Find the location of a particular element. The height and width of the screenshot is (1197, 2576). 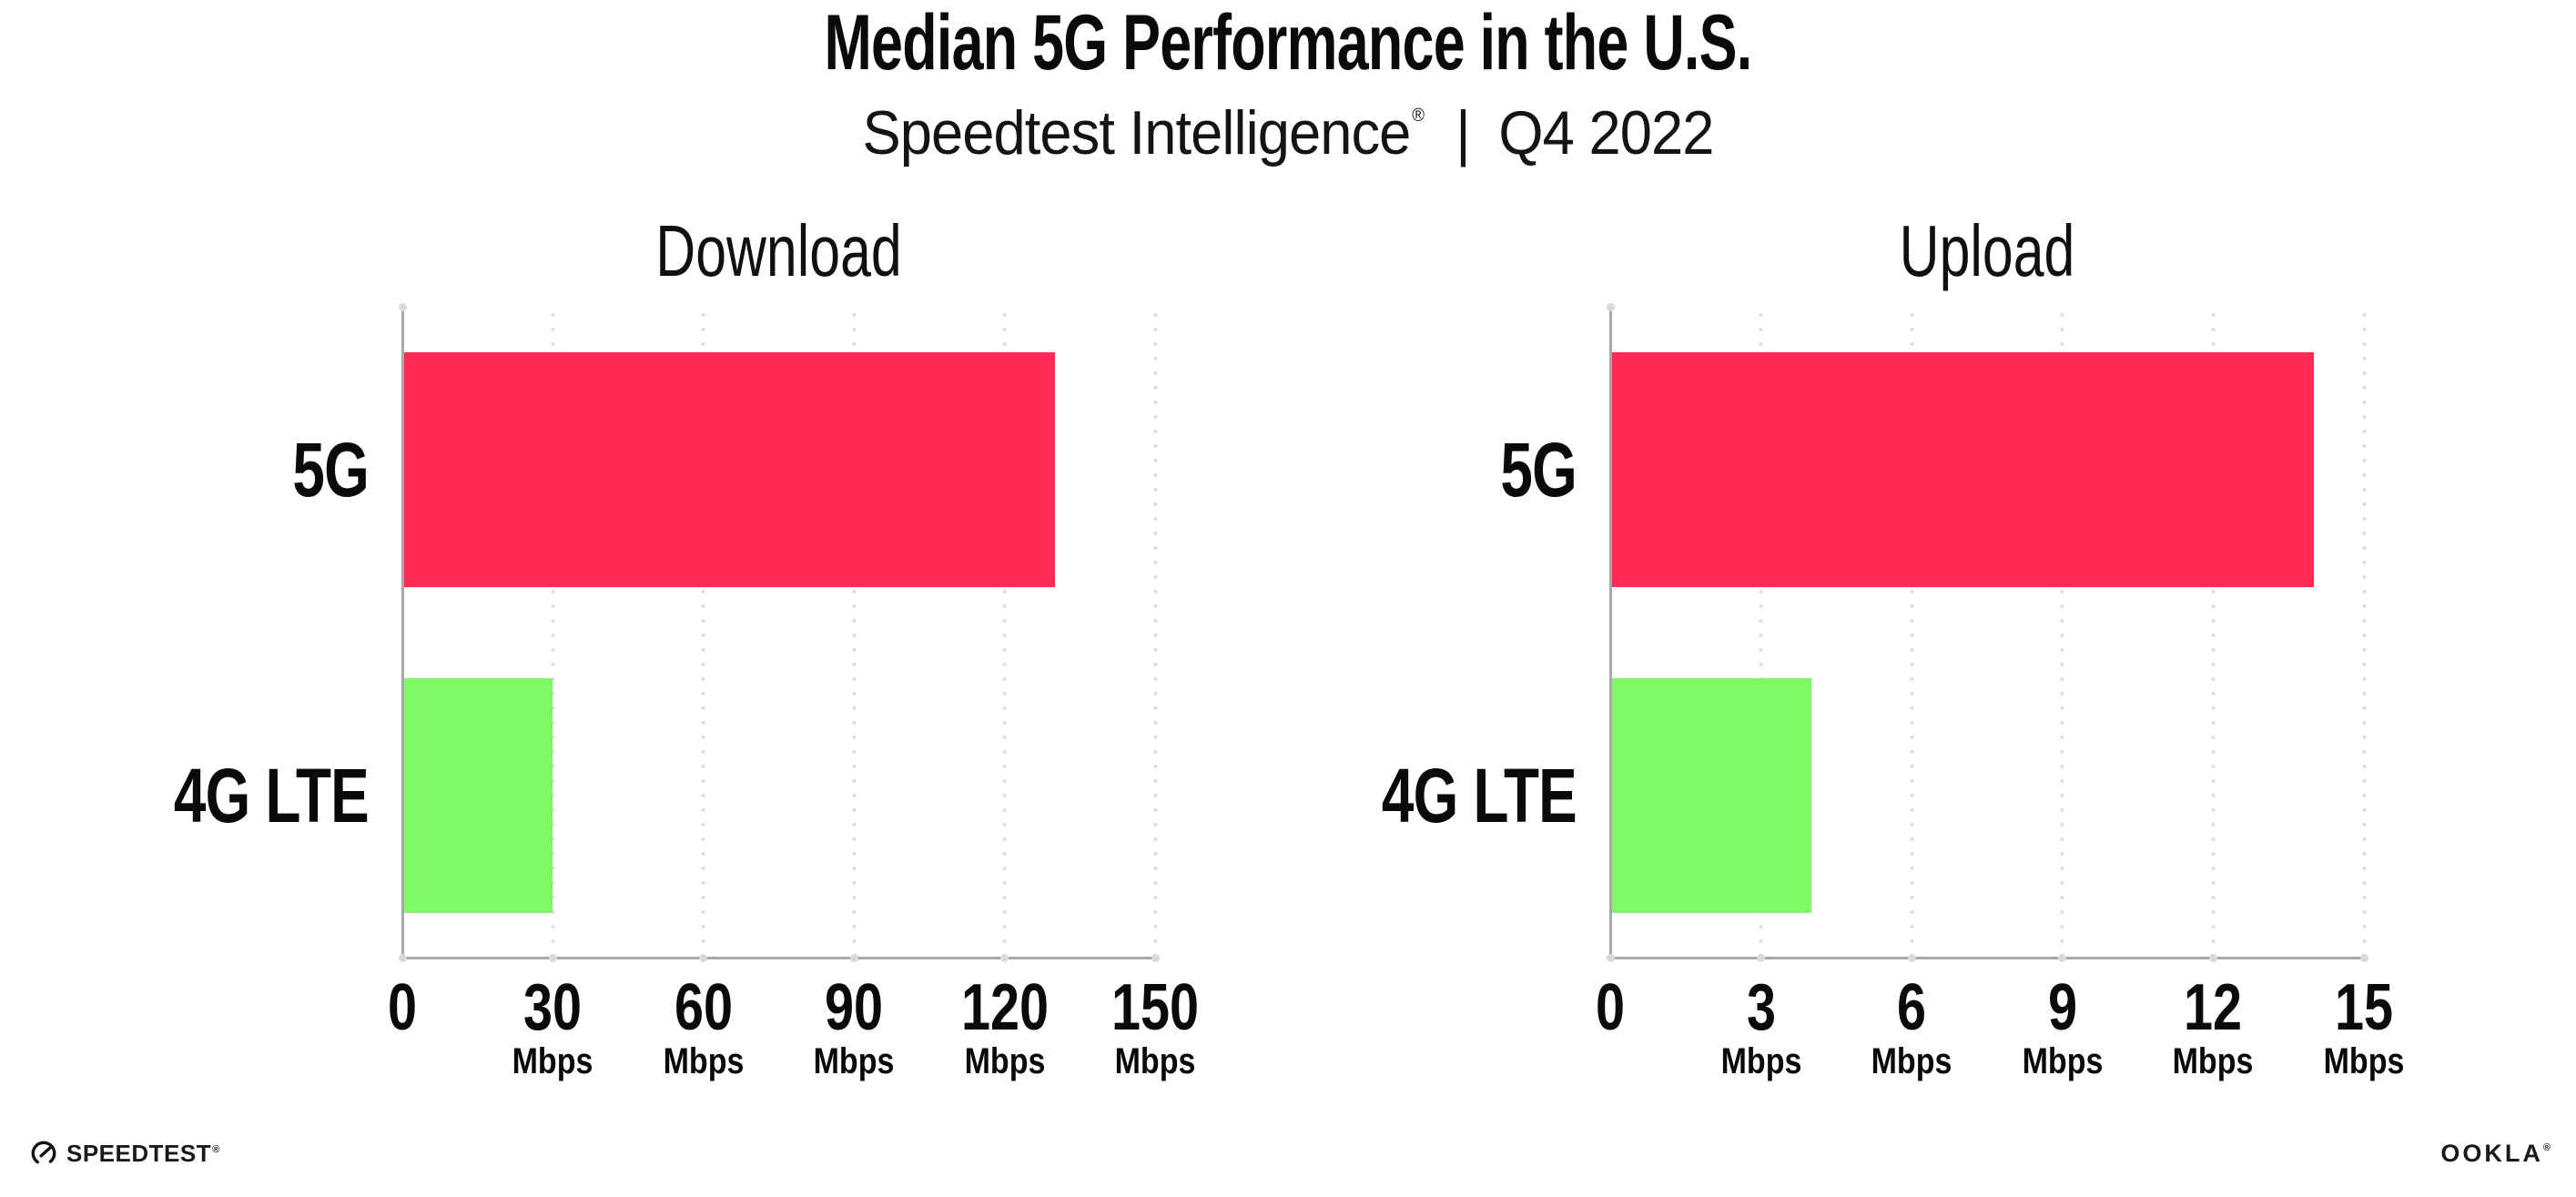

ookla-logo: OOKLA® is located at coordinates (2495, 1153).